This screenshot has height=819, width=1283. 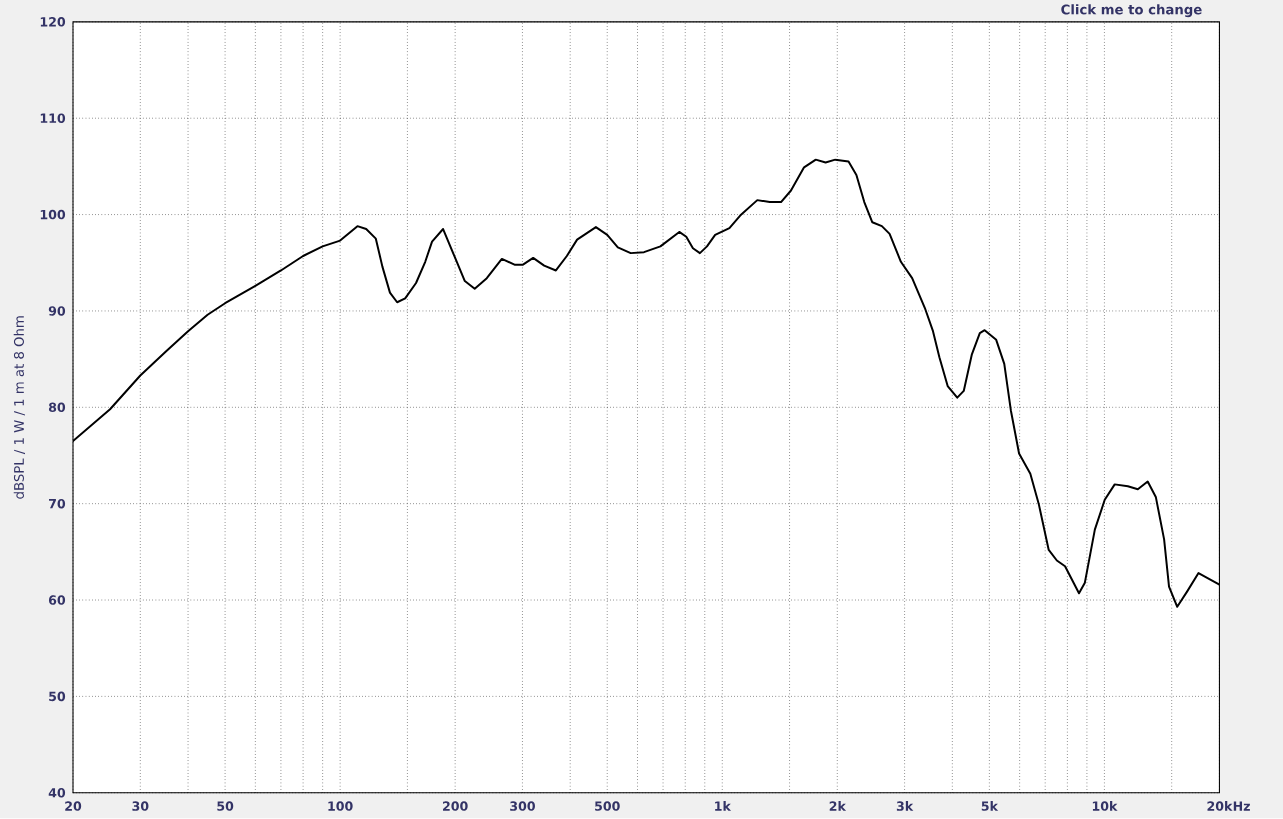 What do you see at coordinates (53, 118) in the screenshot?
I see `y-tick-label: 110` at bounding box center [53, 118].